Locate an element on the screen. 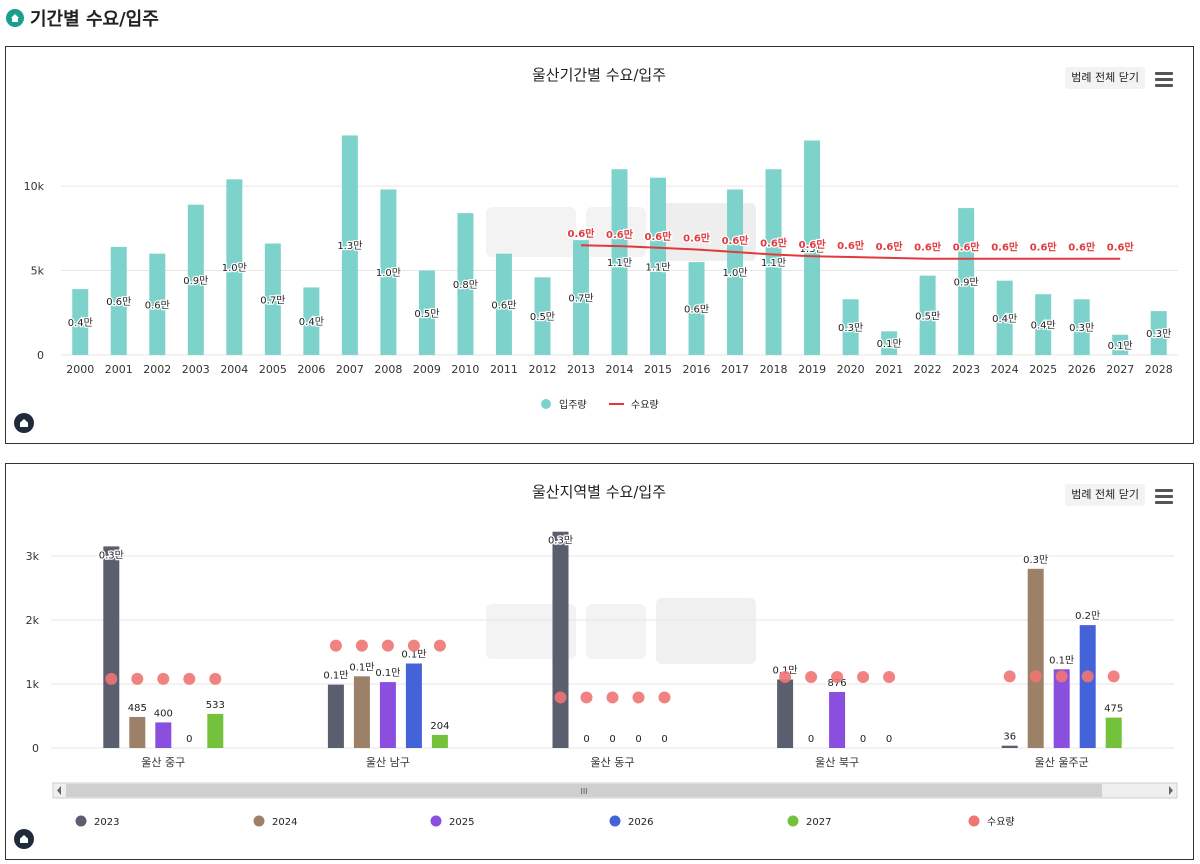 This screenshot has width=1200, height=864. x-tick-label: 2021 is located at coordinates (889, 369).